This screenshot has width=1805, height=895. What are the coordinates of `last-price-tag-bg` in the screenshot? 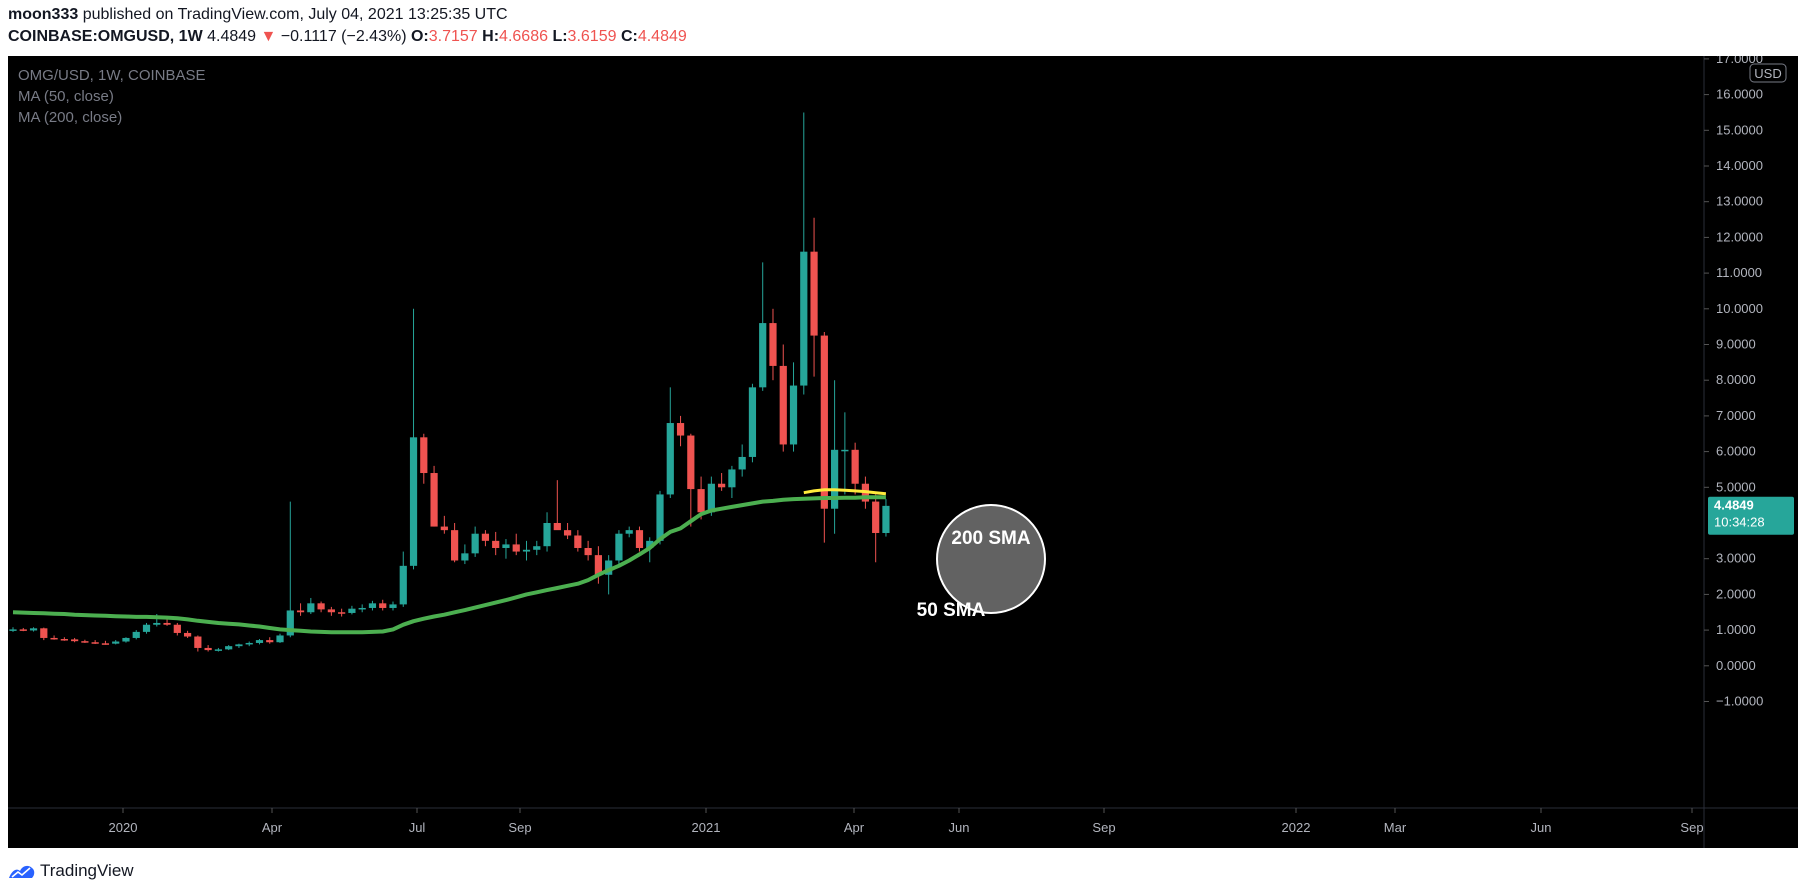 It's located at (1751, 515).